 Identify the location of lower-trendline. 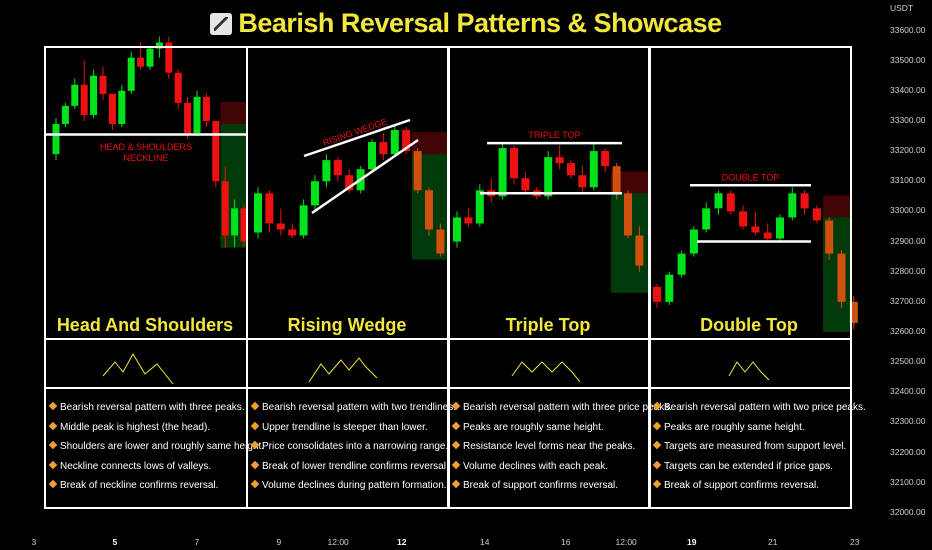
(365, 176).